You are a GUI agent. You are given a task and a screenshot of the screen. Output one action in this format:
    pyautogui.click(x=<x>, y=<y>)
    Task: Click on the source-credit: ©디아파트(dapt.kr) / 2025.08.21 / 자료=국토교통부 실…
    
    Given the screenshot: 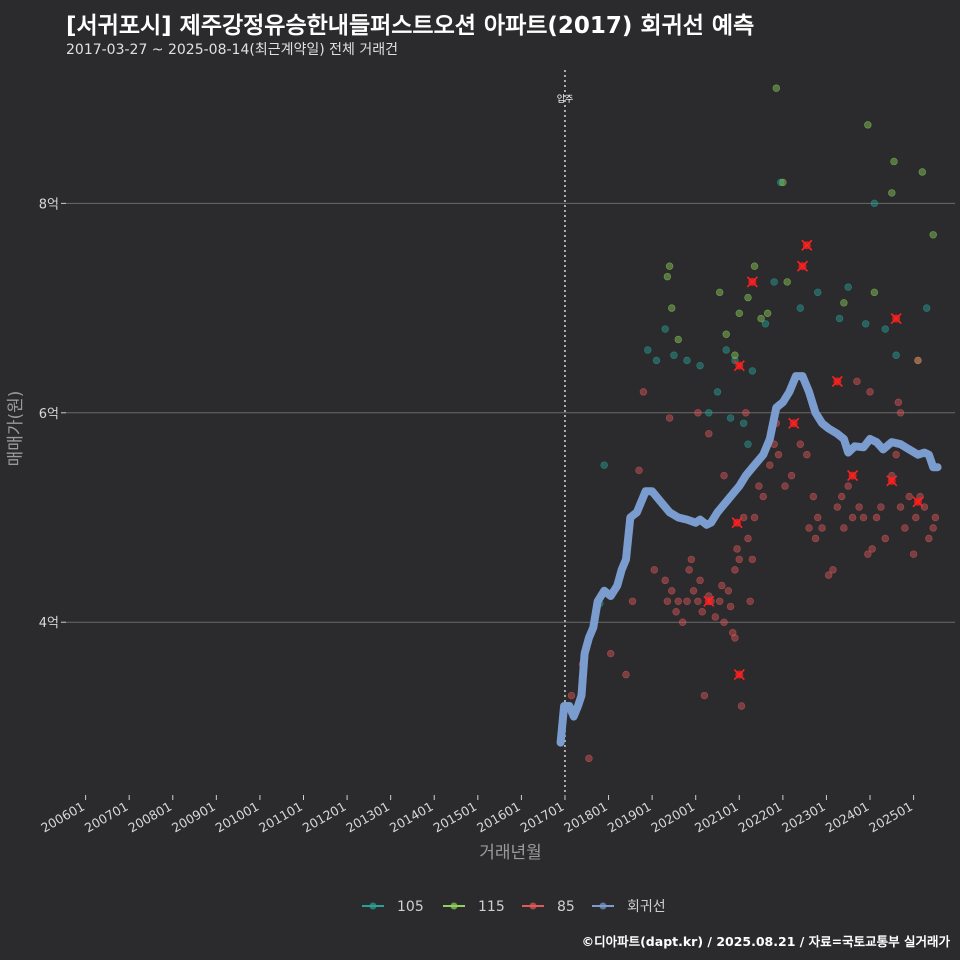 What is the action you would take?
    pyautogui.click(x=765, y=941)
    